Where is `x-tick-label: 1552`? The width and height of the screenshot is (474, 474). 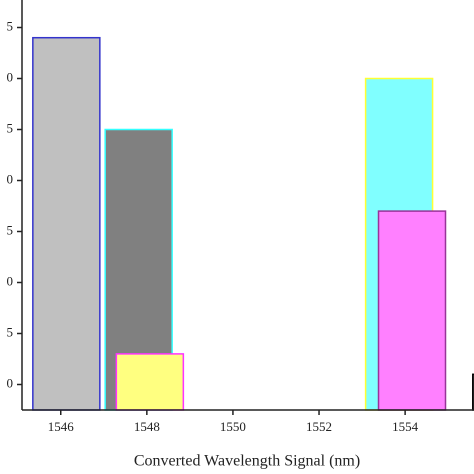
x-tick-label: 1552 is located at coordinates (319, 426).